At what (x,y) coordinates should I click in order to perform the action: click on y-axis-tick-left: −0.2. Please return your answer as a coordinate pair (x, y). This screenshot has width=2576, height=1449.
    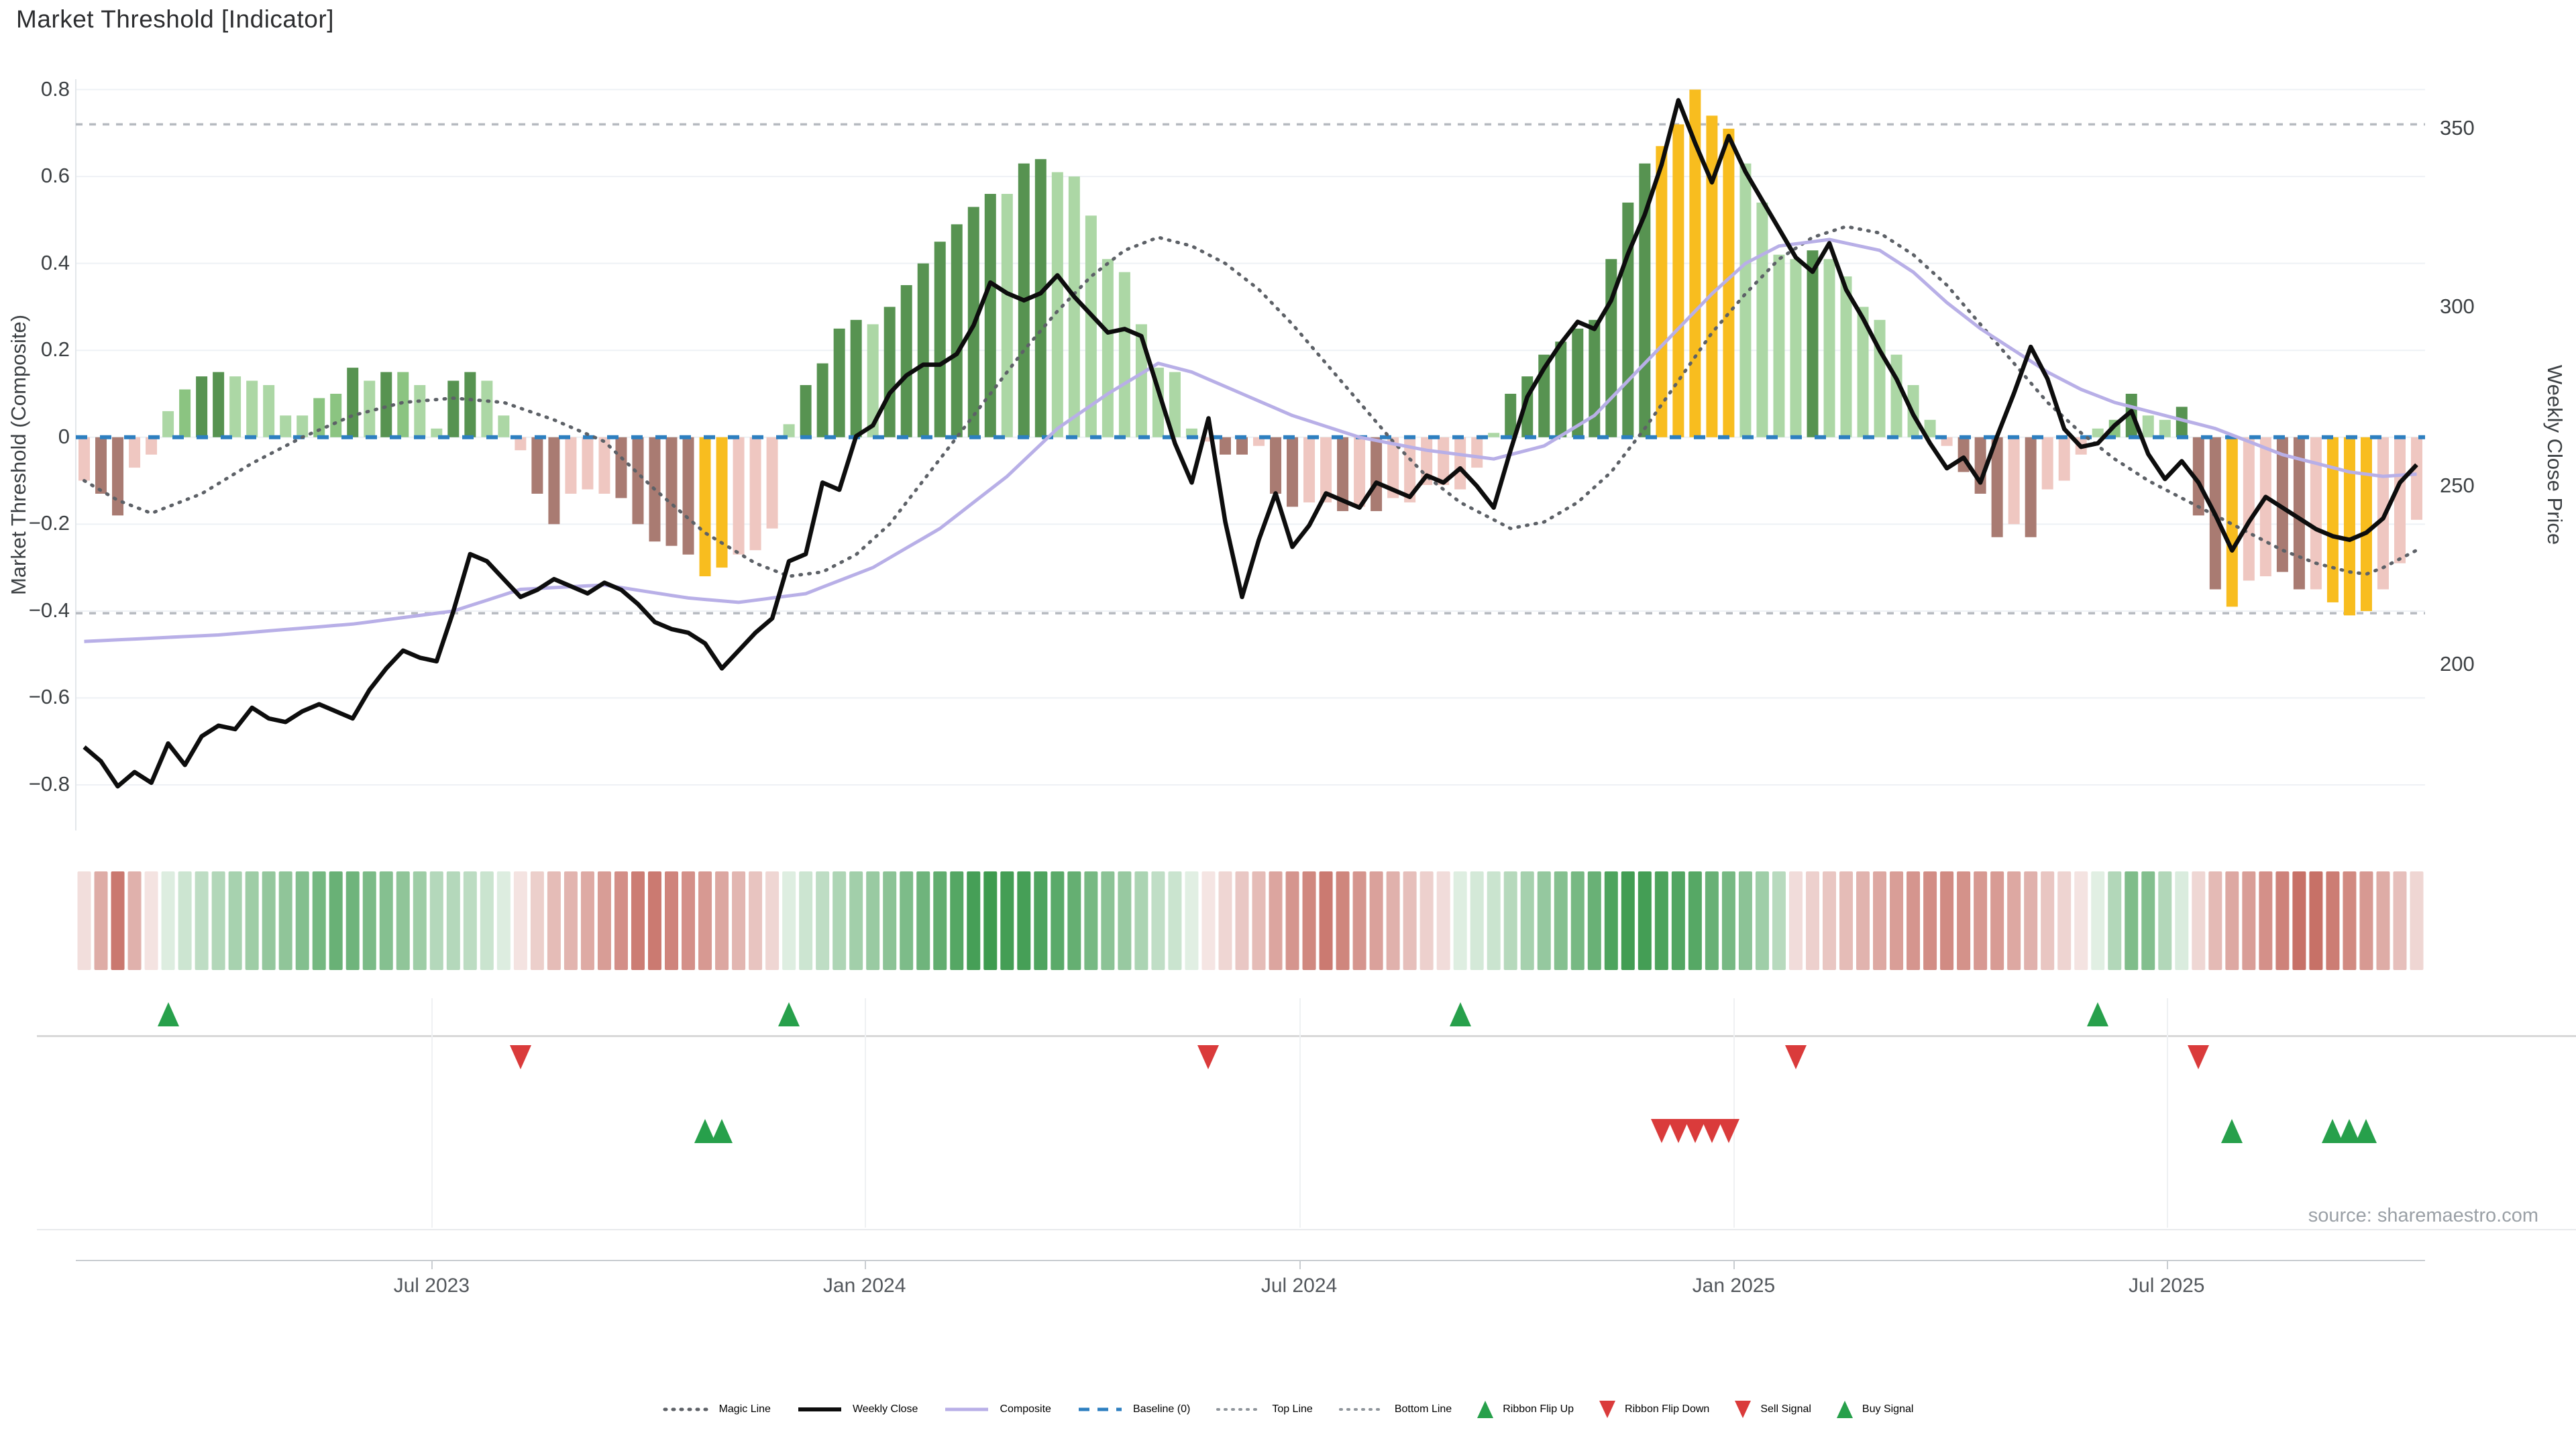
    Looking at the image, I should click on (49, 523).